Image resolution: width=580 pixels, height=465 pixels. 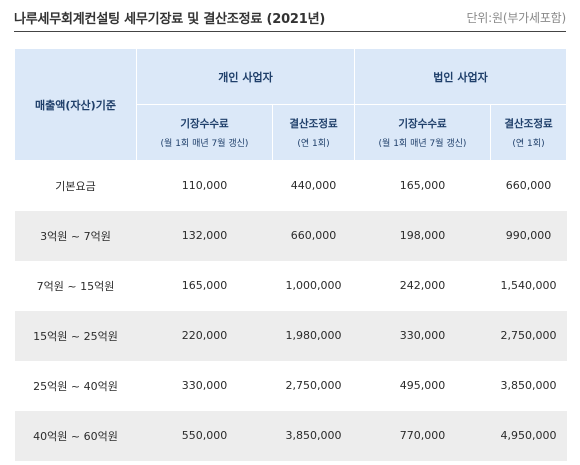 What do you see at coordinates (516, 17) in the screenshot?
I see `unit-note: 단위:원(부가세포함)` at bounding box center [516, 17].